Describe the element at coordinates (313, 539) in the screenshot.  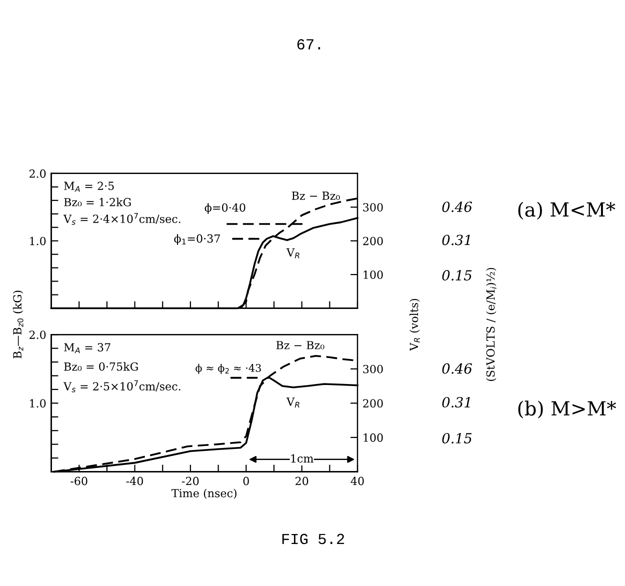
I see `caption: FIG 5.2` at that location.